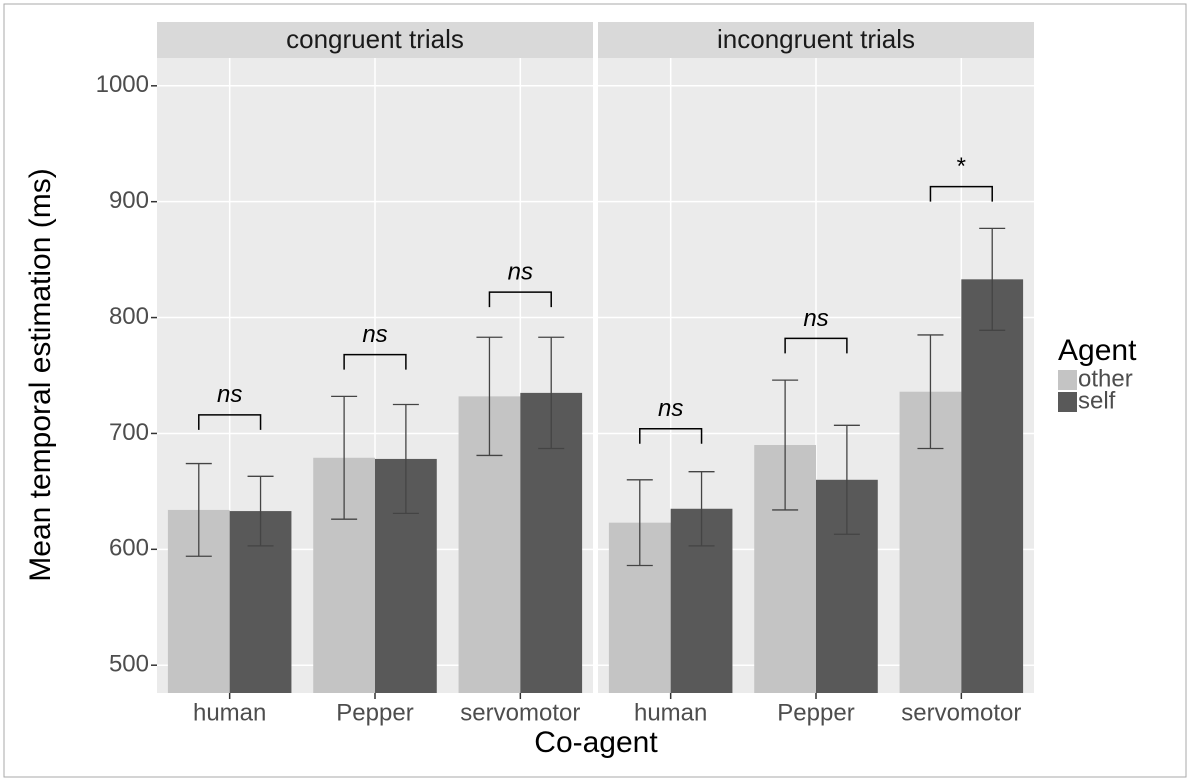 Image resolution: width=1190 pixels, height=781 pixels. I want to click on significance-label: *, so click(961, 166).